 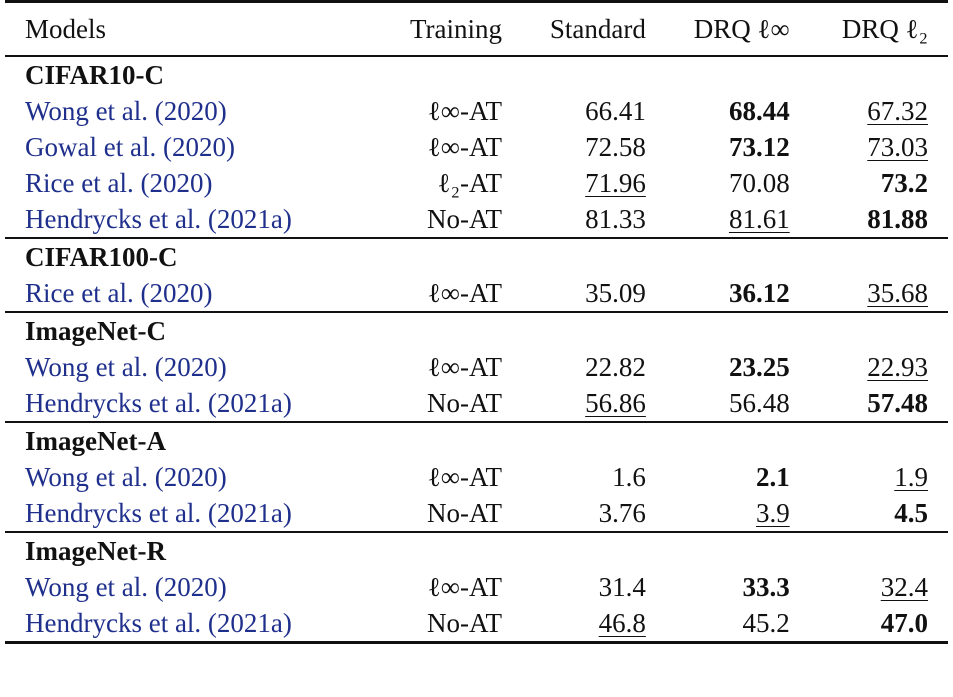 What do you see at coordinates (95, 551) in the screenshot?
I see `section-title: ImageNet-R` at bounding box center [95, 551].